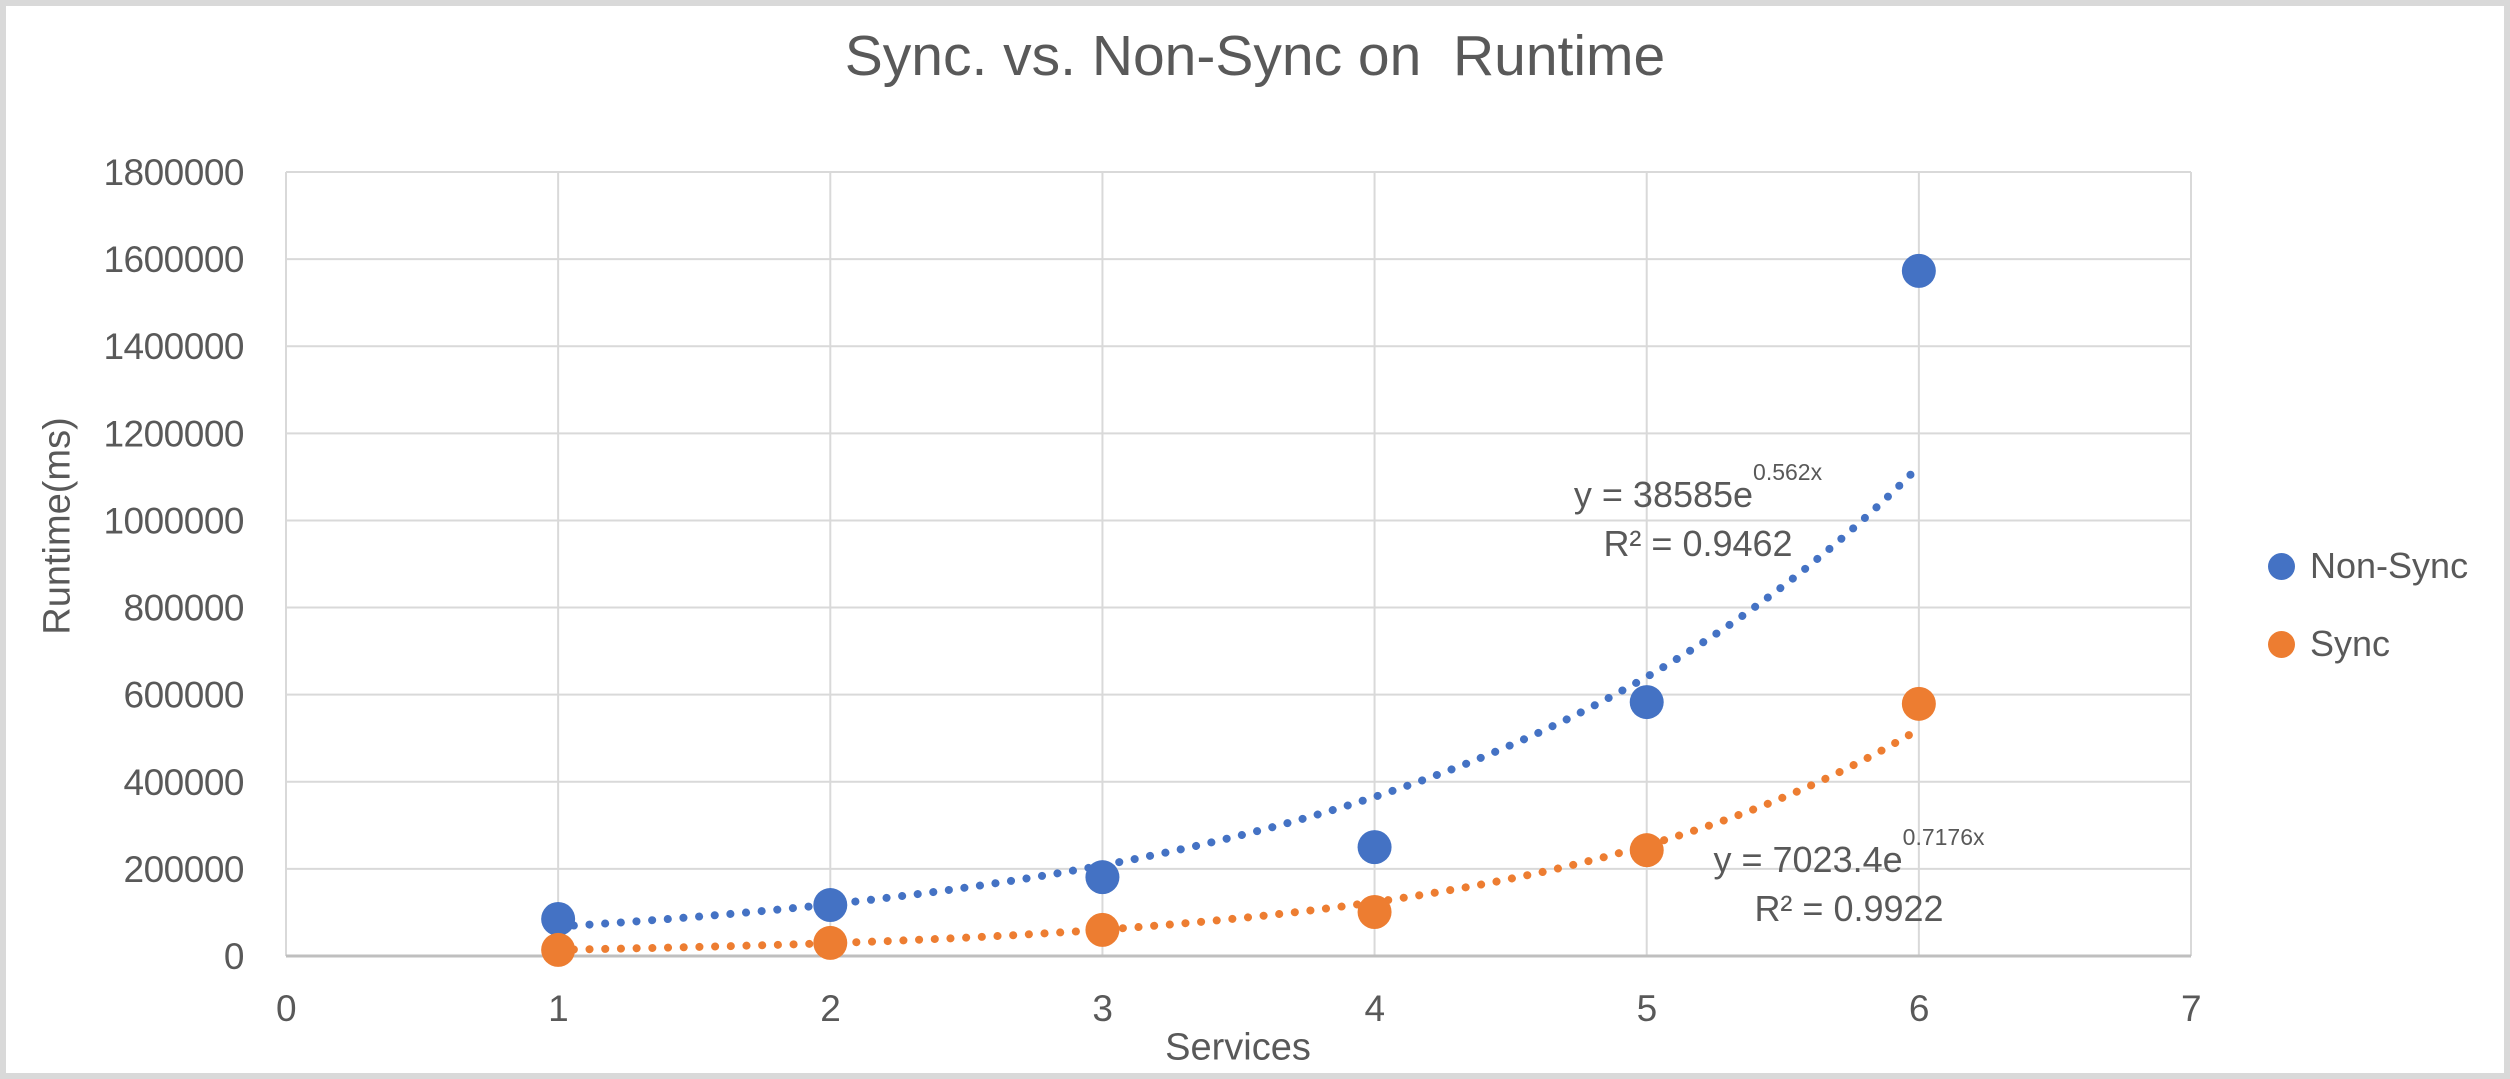 This screenshot has width=2510, height=1079. I want to click on equation-exponent-nonsync: 0.562x, so click(1788, 472).